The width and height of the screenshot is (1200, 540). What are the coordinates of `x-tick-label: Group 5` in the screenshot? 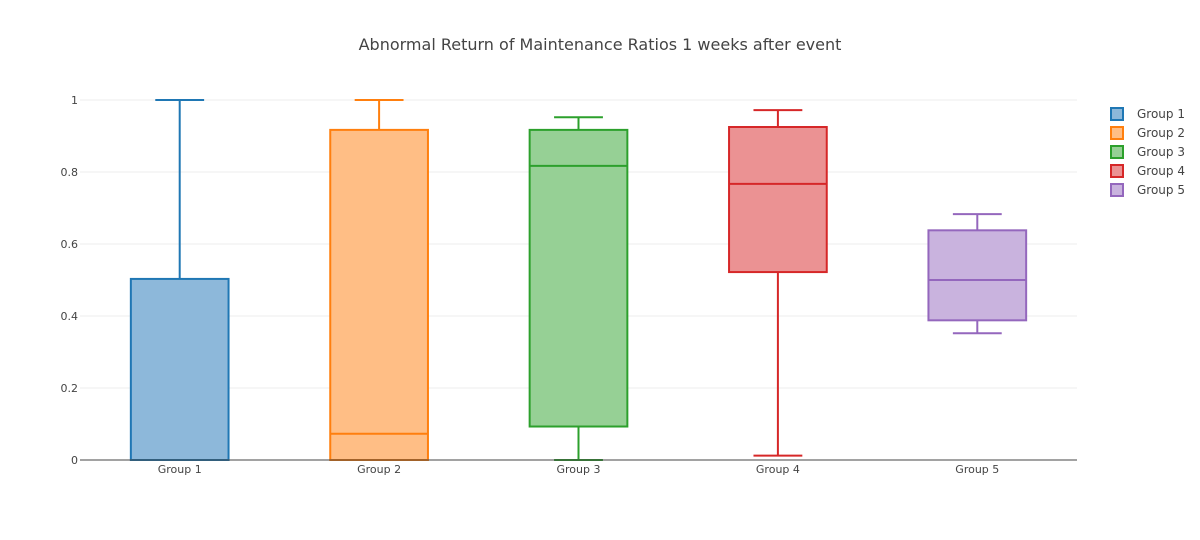 It's located at (977, 469).